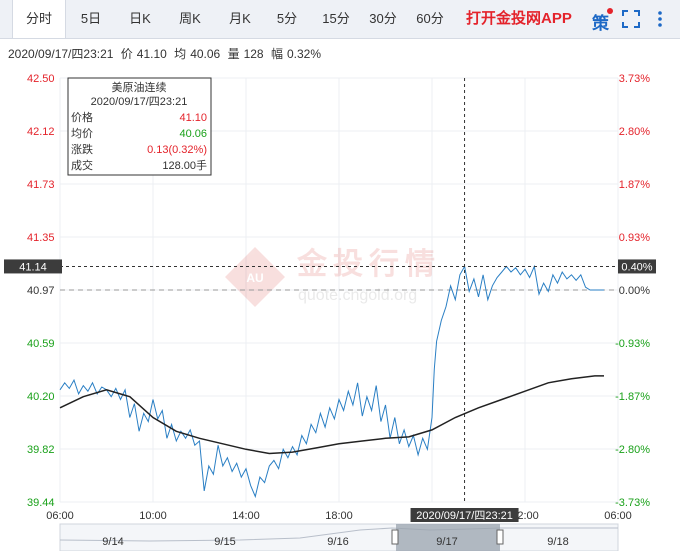 The height and width of the screenshot is (551, 680). What do you see at coordinates (634, 132) in the screenshot?
I see `pct-tick-label: 2.80%` at bounding box center [634, 132].